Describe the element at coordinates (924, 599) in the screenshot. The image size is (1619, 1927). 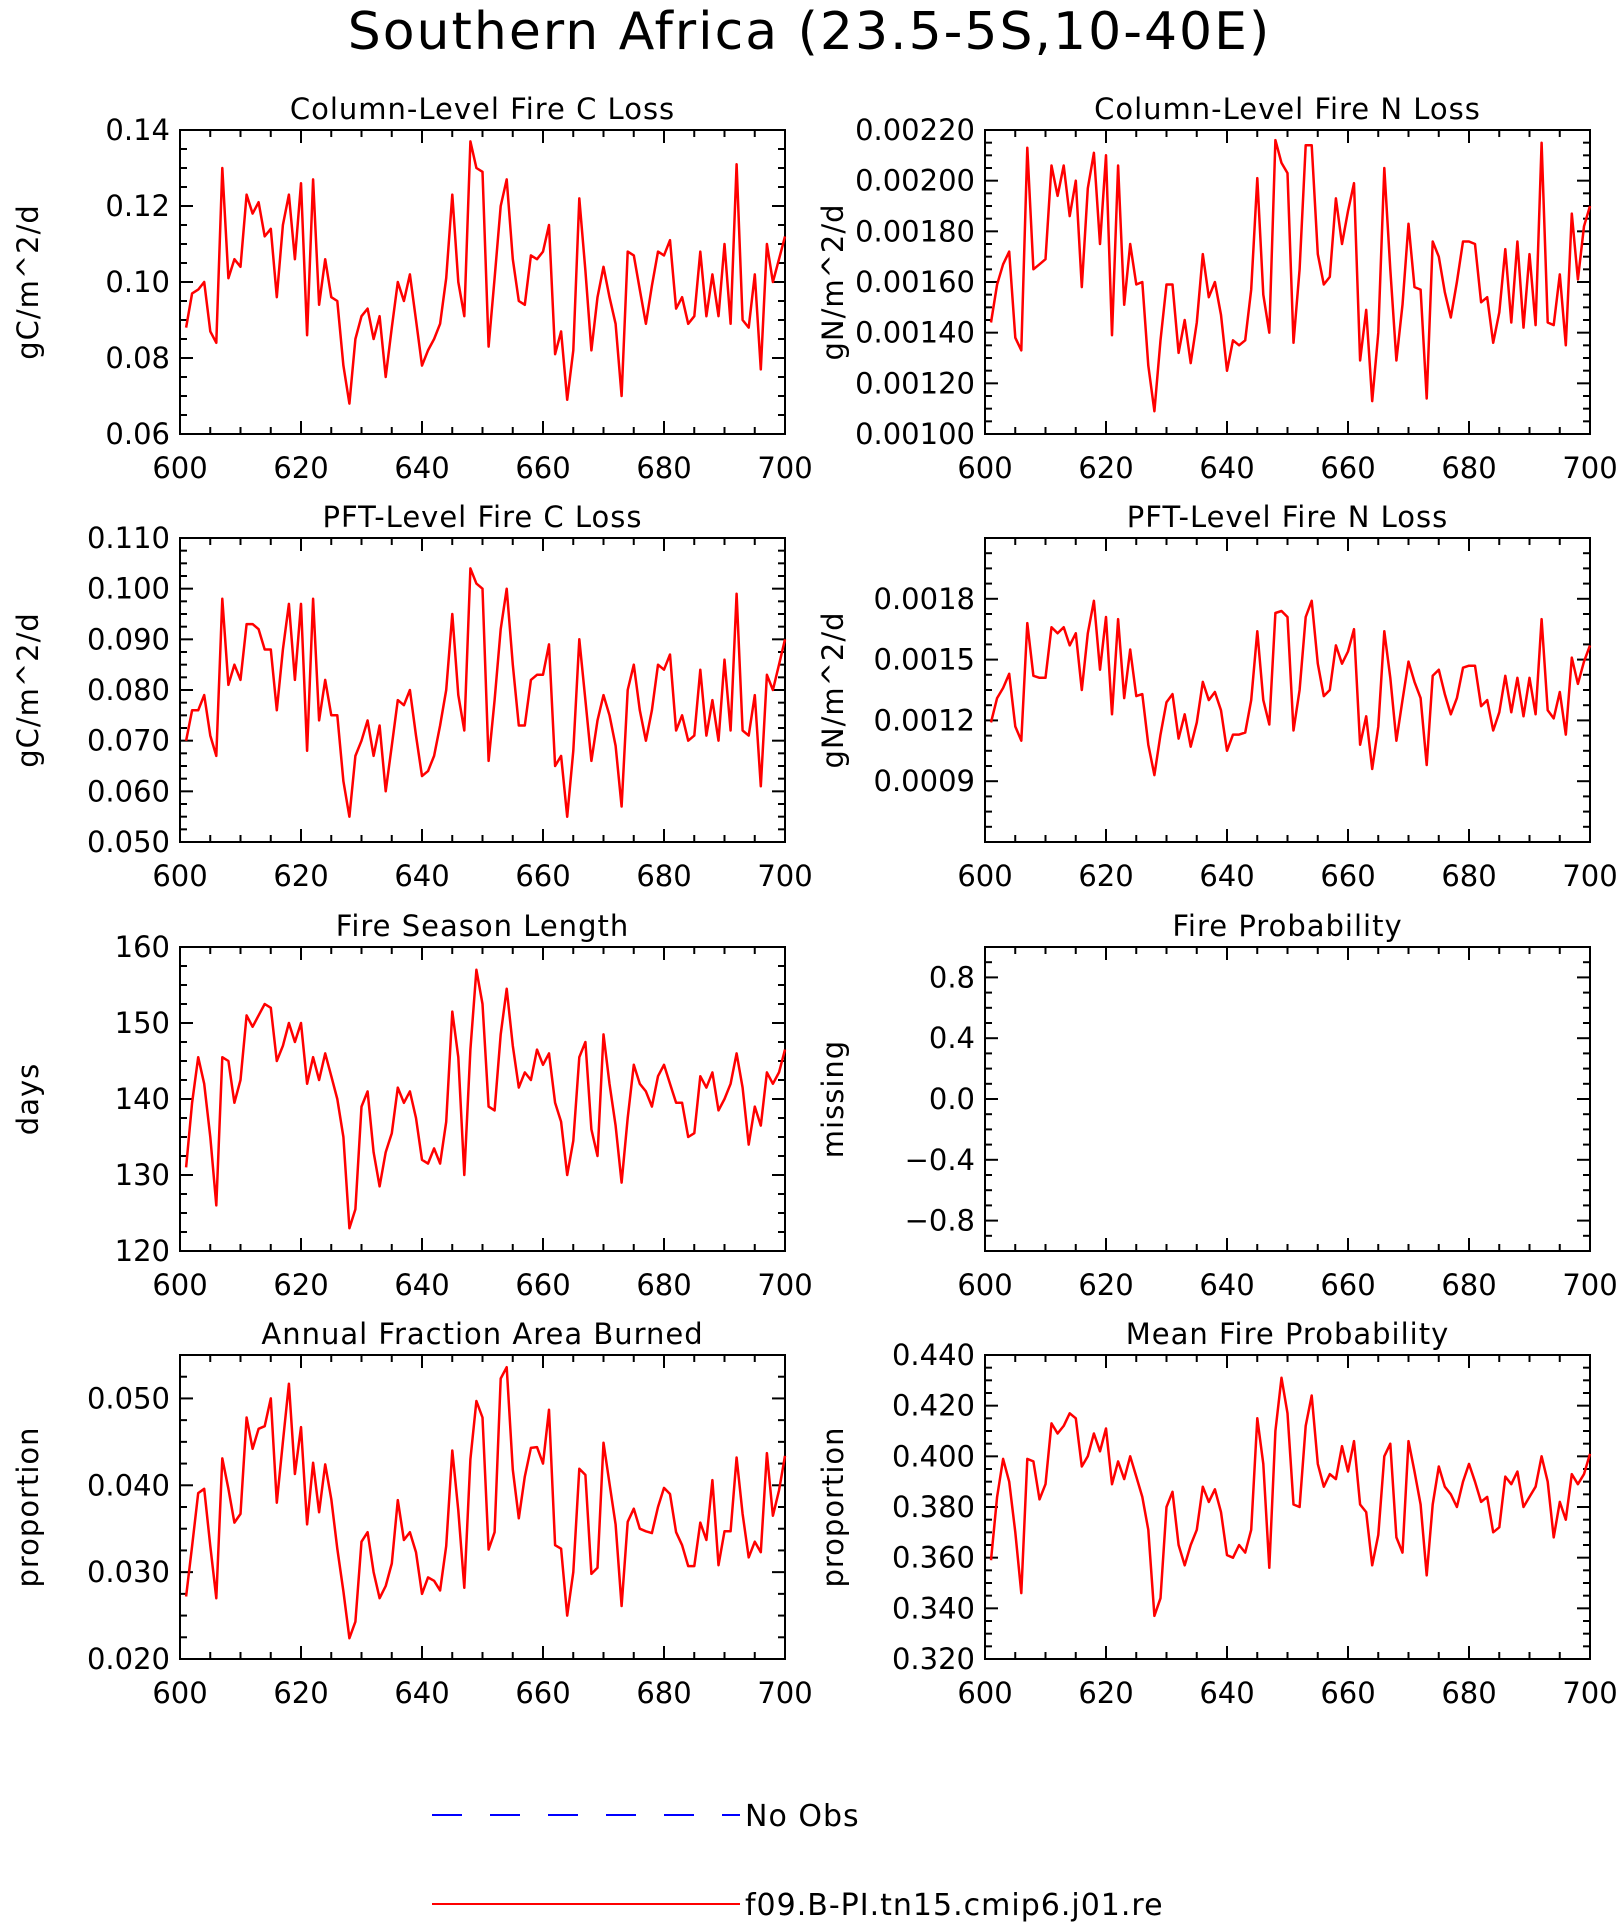
I see `panel-4-ytick-label: 0.0018` at that location.